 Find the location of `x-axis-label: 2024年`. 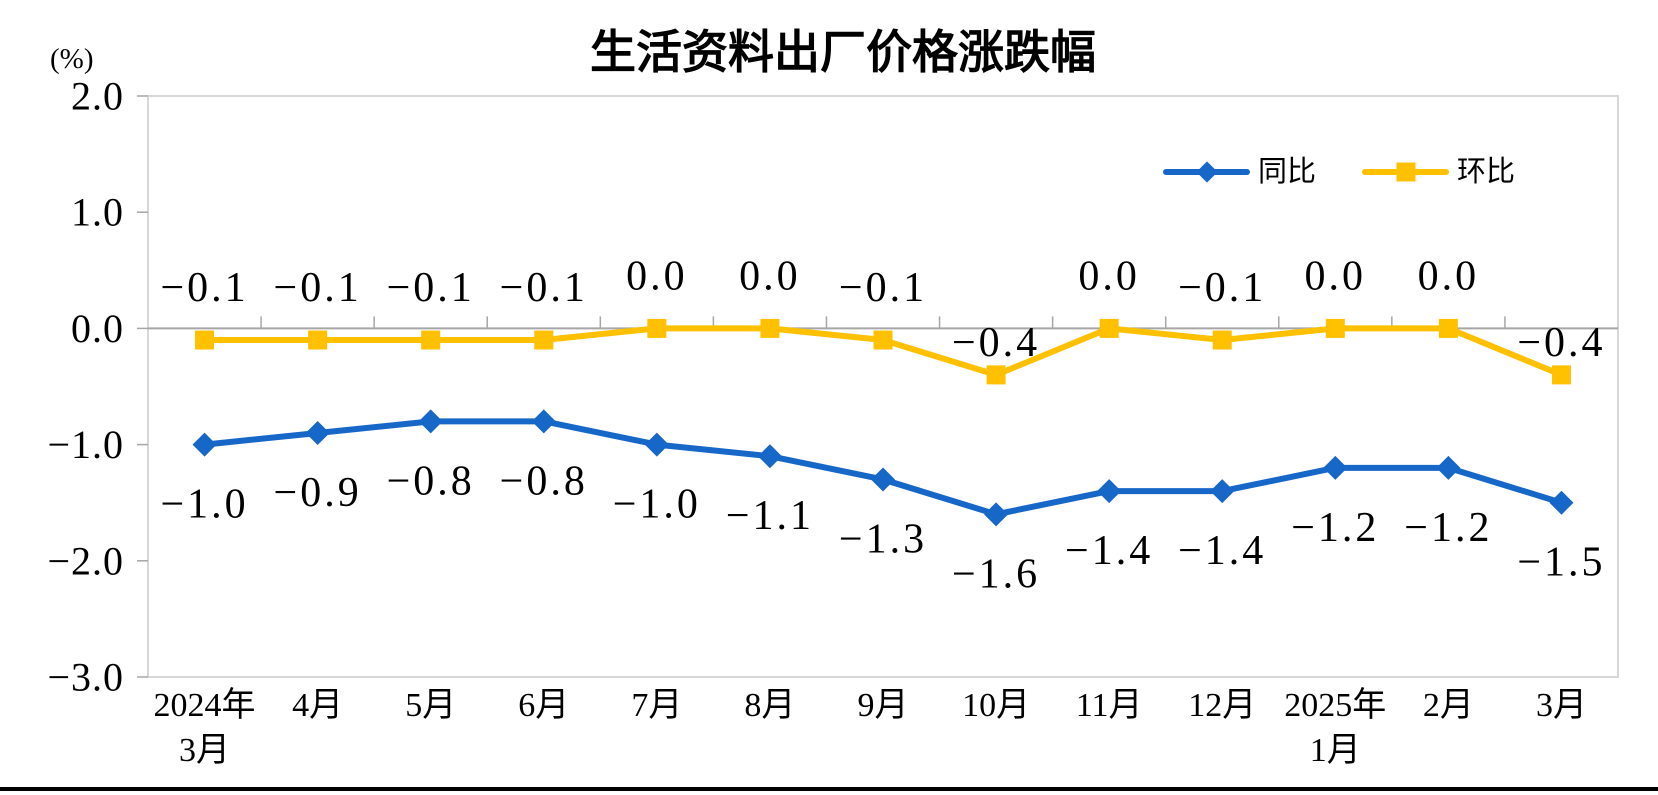

x-axis-label: 2024年 is located at coordinates (205, 705).